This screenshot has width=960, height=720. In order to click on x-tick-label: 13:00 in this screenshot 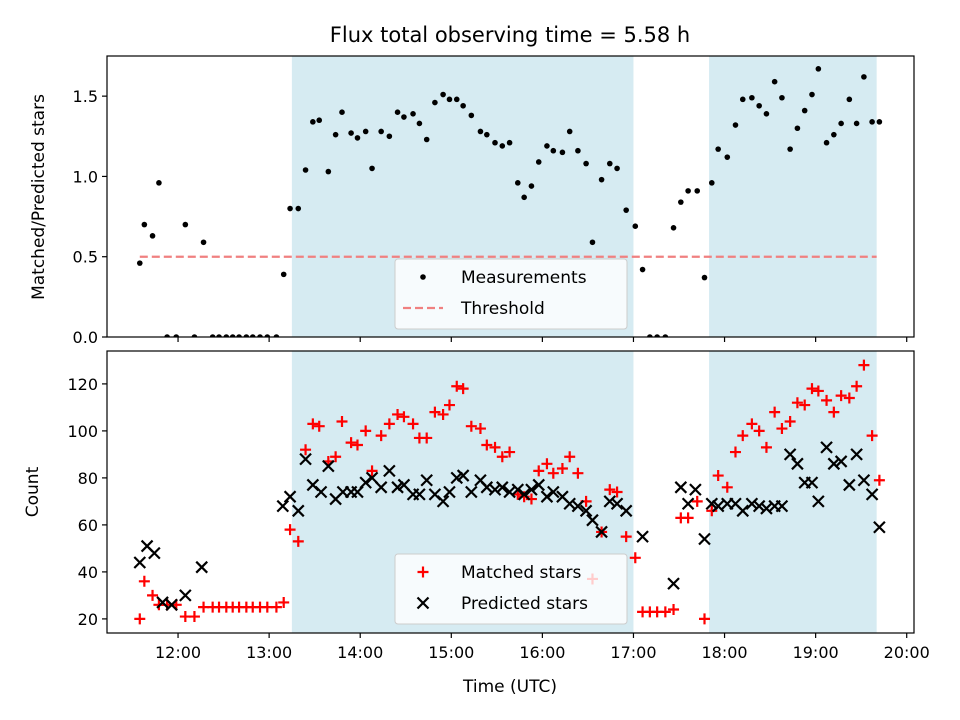, I will do `click(269, 652)`.